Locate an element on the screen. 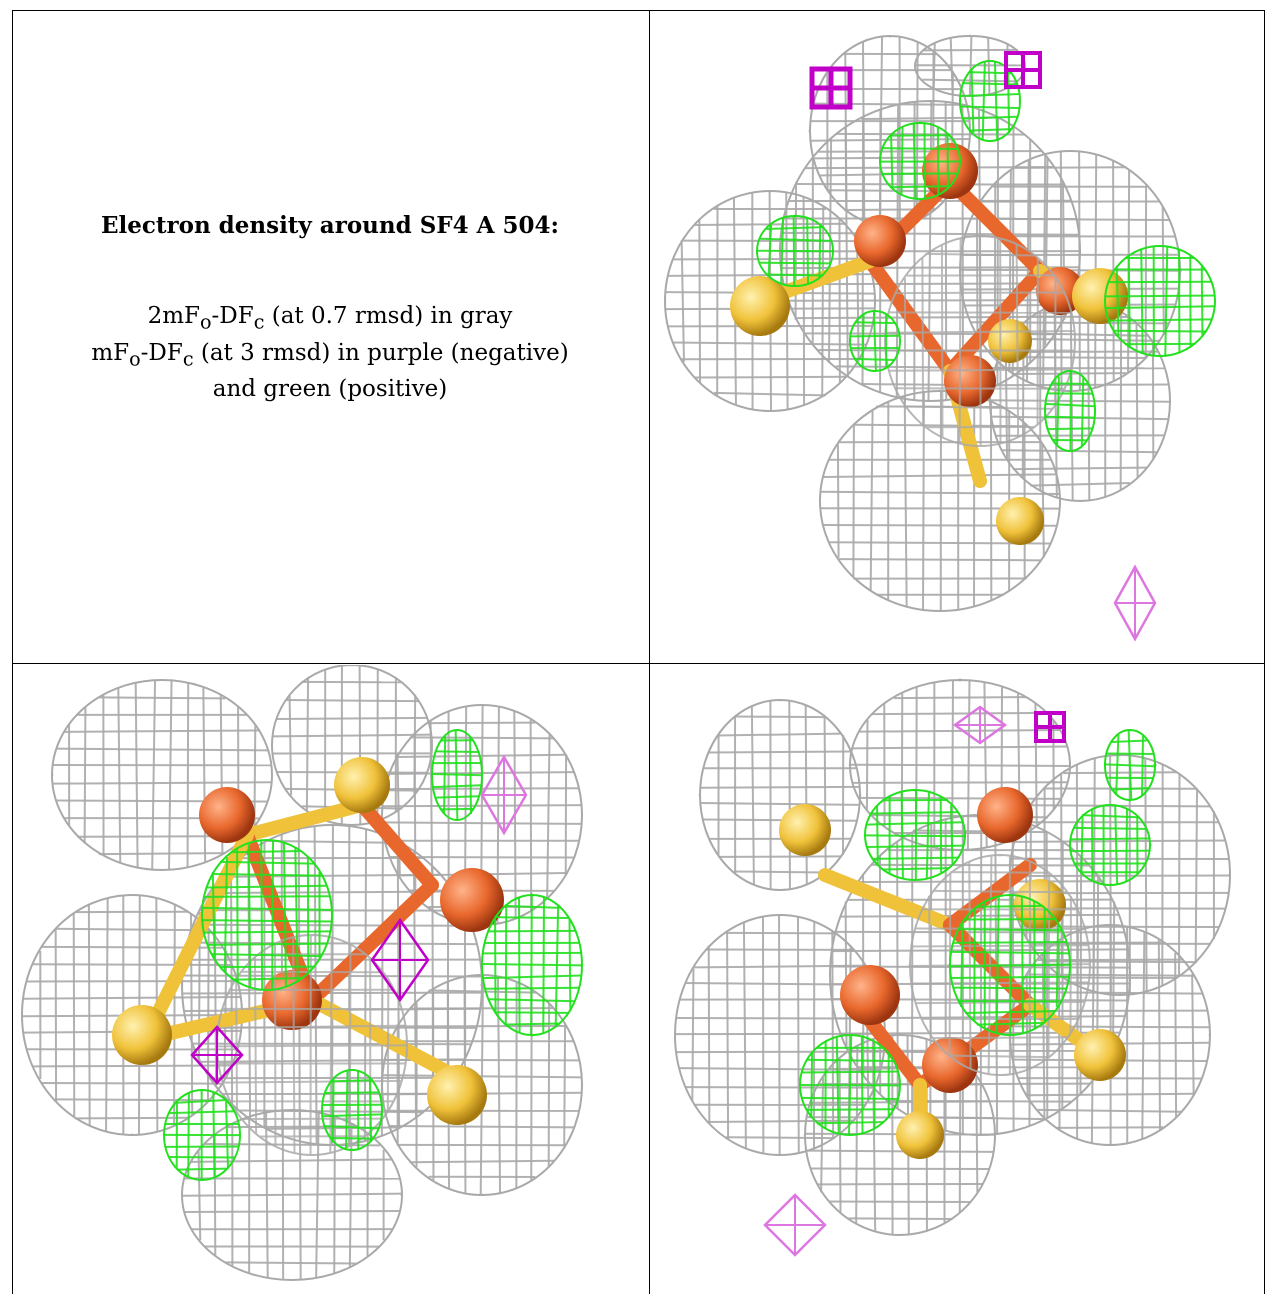 Image resolution: width=1276 pixels, height=1294 pixels. caption-fofc-prefix: mF is located at coordinates (110, 352).